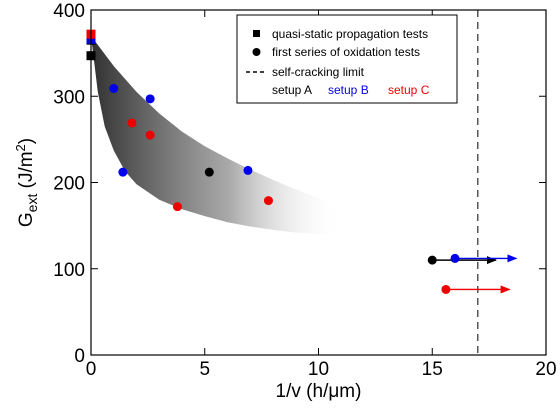 The width and height of the screenshot is (560, 418). Describe the element at coordinates (91, 369) in the screenshot. I see `x-tick-label: 0` at that location.